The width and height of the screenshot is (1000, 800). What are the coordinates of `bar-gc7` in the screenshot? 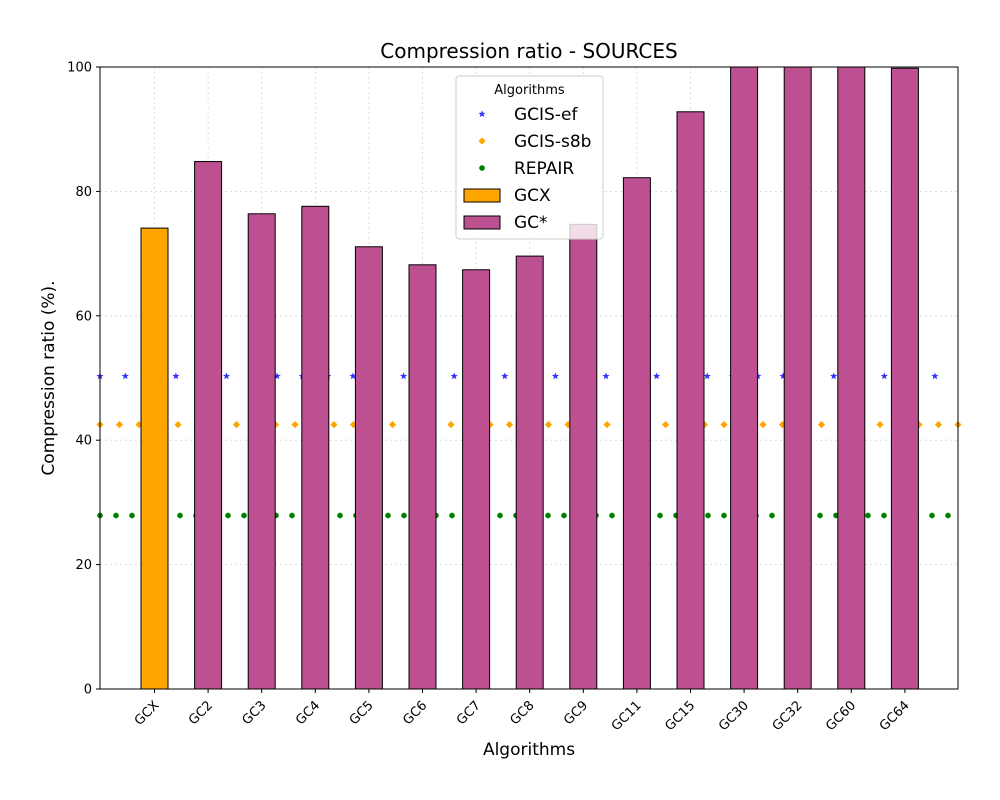 It's located at (476, 479).